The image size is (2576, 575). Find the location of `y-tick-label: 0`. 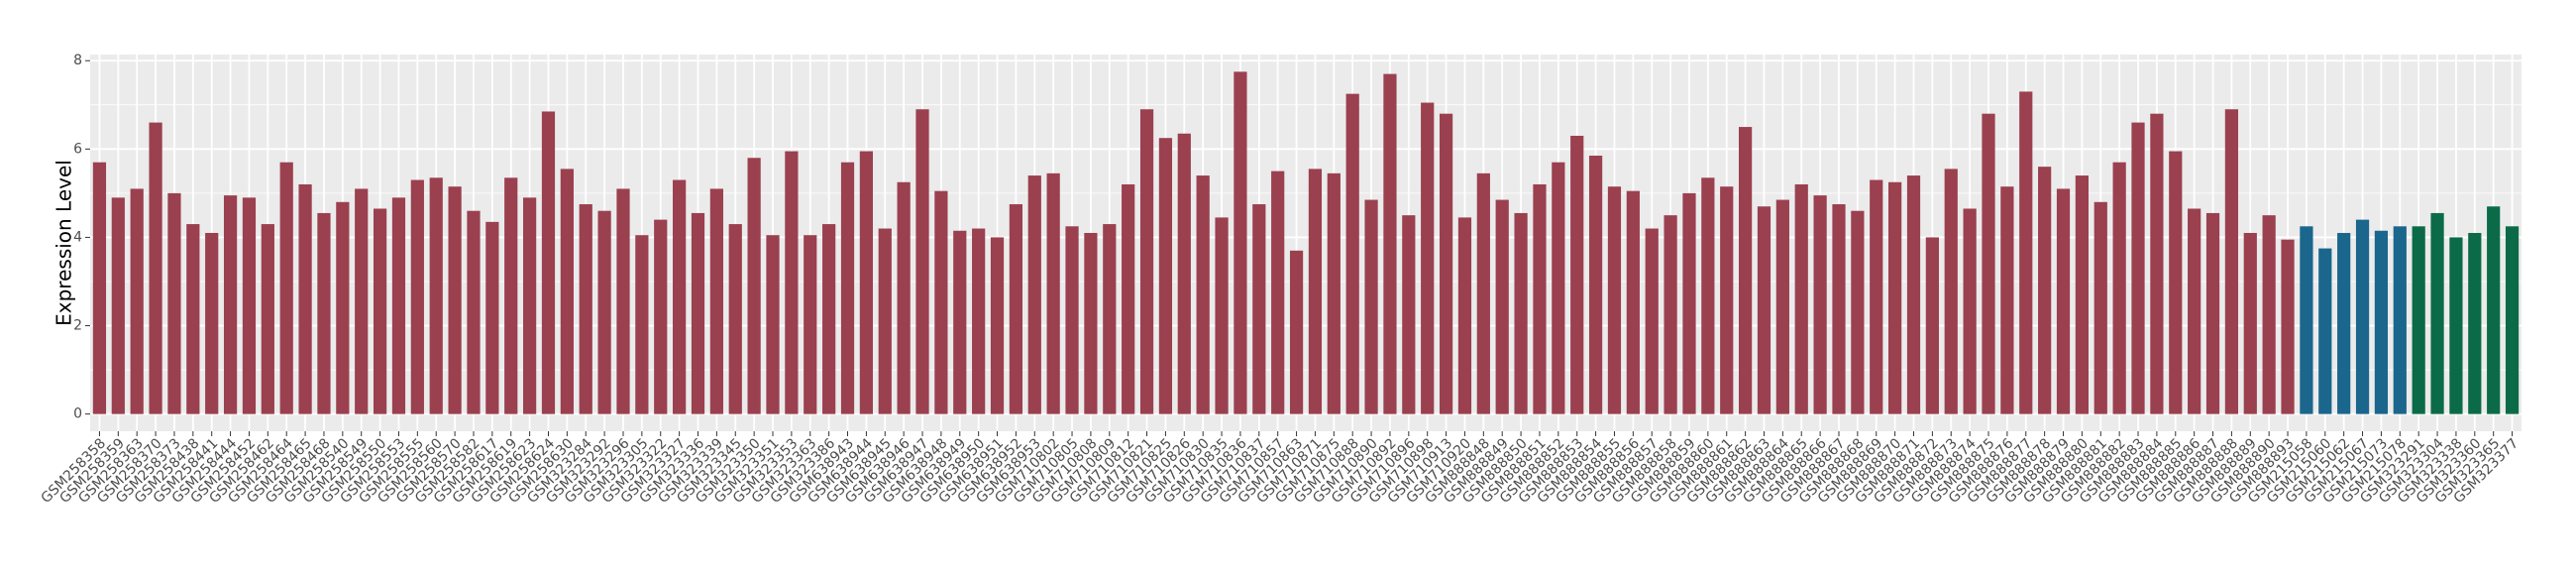

y-tick-label: 0 is located at coordinates (77, 414).